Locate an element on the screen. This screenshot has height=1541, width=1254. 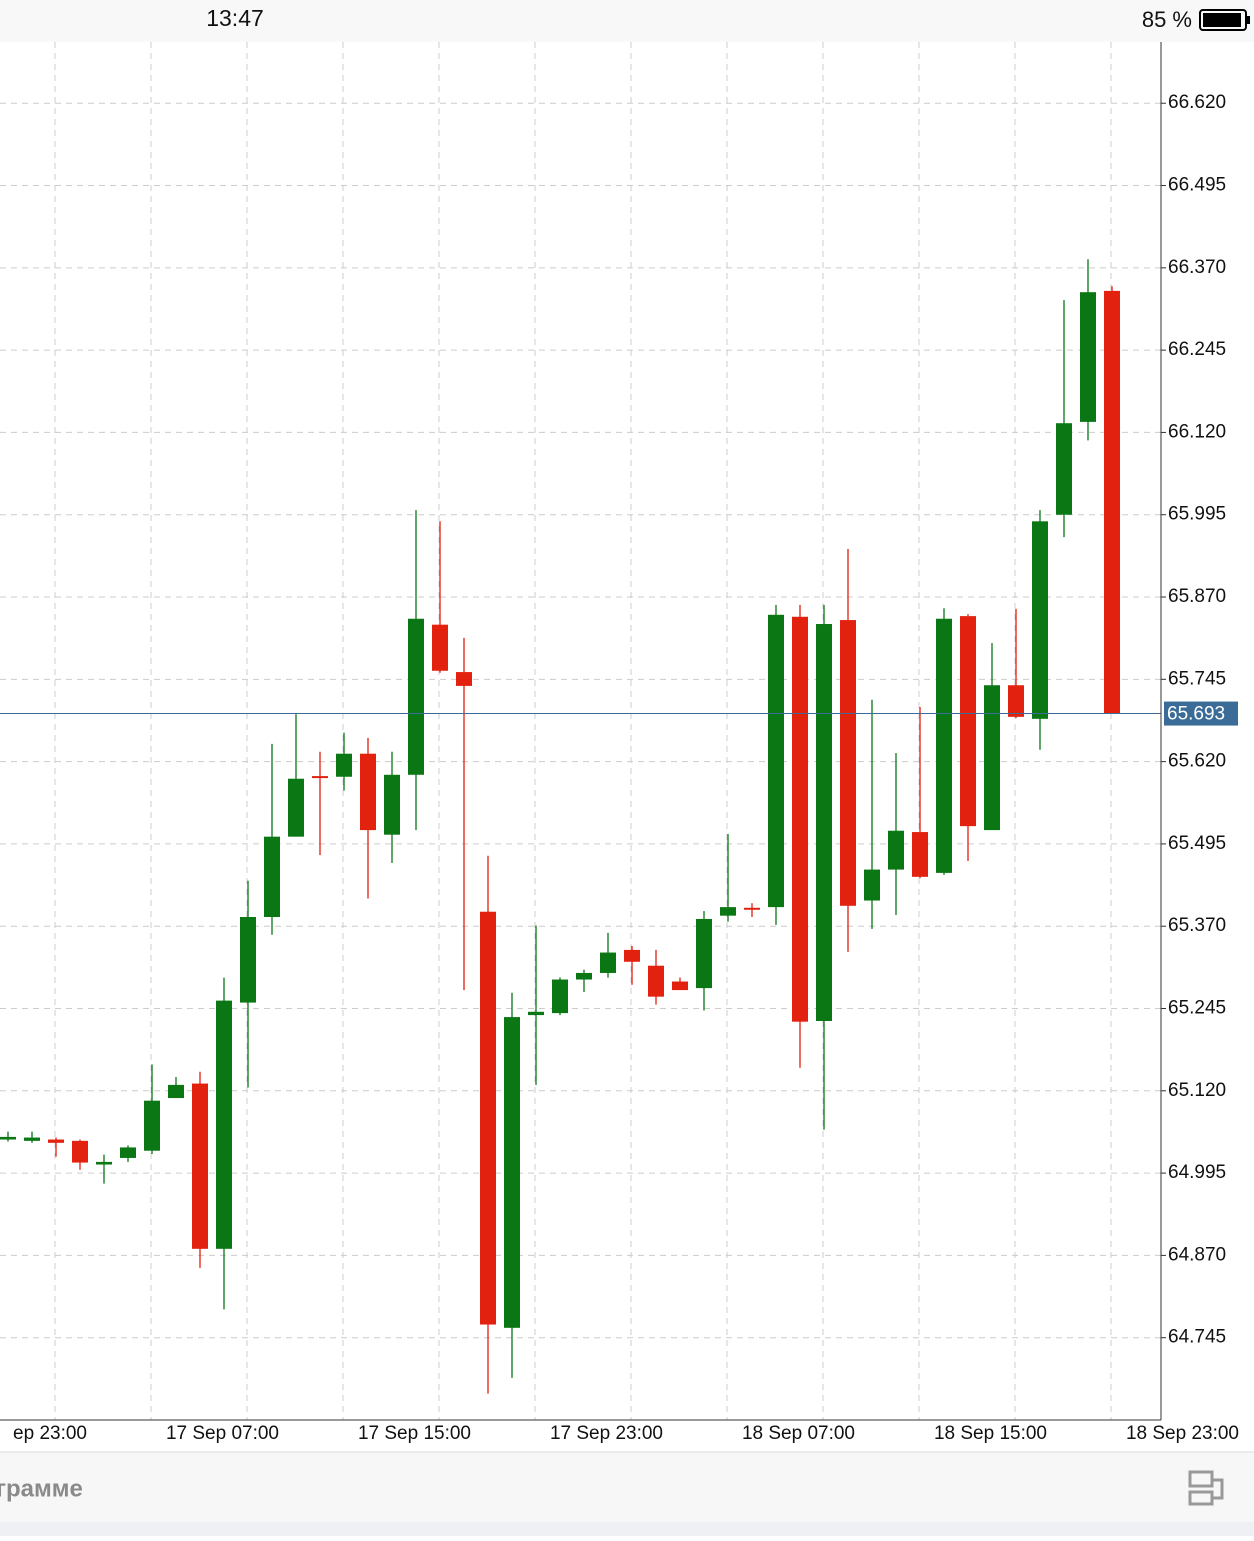
battery-tip is located at coordinates (1248, 20).